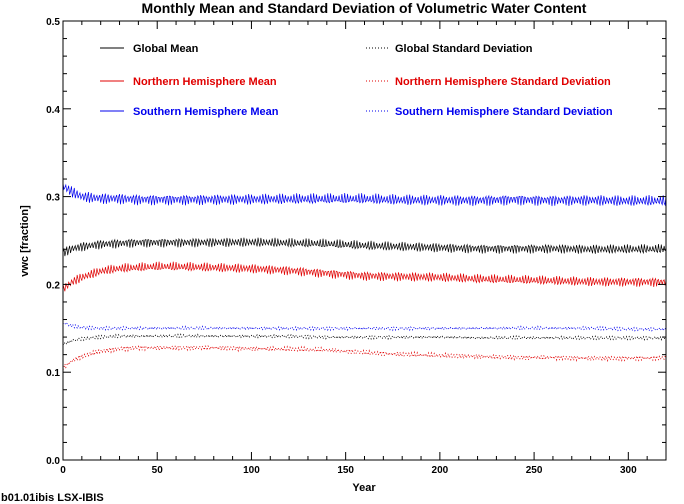 The height and width of the screenshot is (504, 684). What do you see at coordinates (53, 461) in the screenshot?
I see `y-tick-label: 0.0` at bounding box center [53, 461].